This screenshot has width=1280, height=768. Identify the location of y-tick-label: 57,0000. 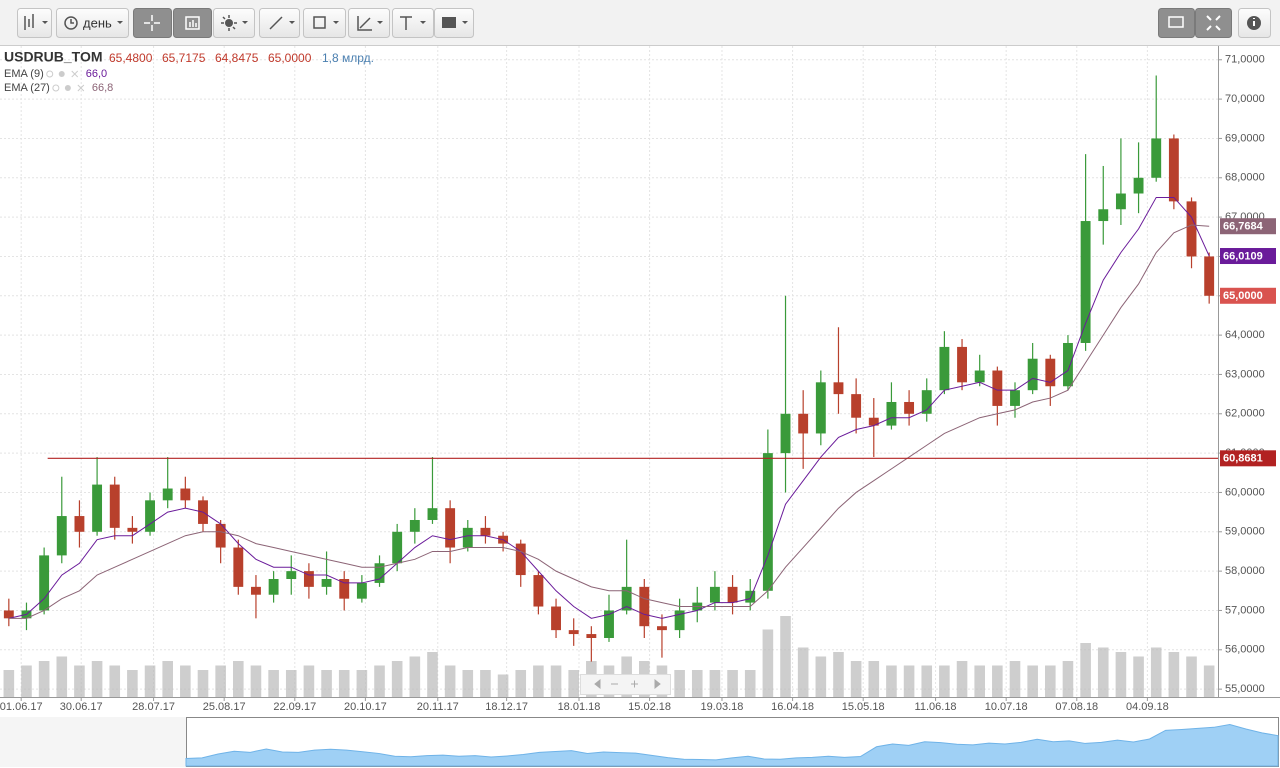
(1245, 610).